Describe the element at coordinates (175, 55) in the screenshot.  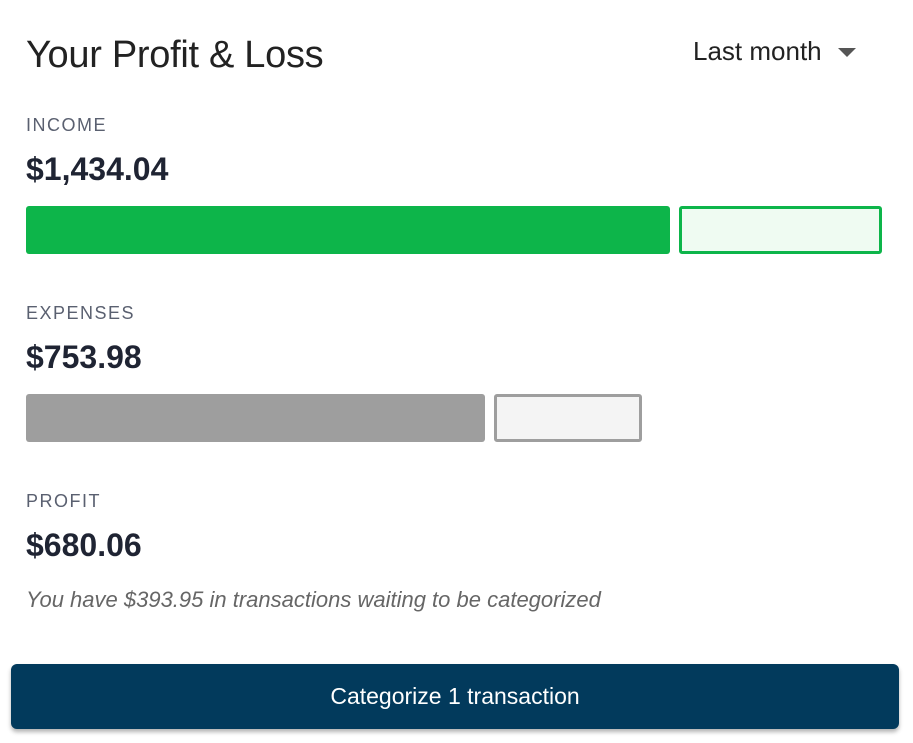
I see `page-title: Your Profit & Loss` at that location.